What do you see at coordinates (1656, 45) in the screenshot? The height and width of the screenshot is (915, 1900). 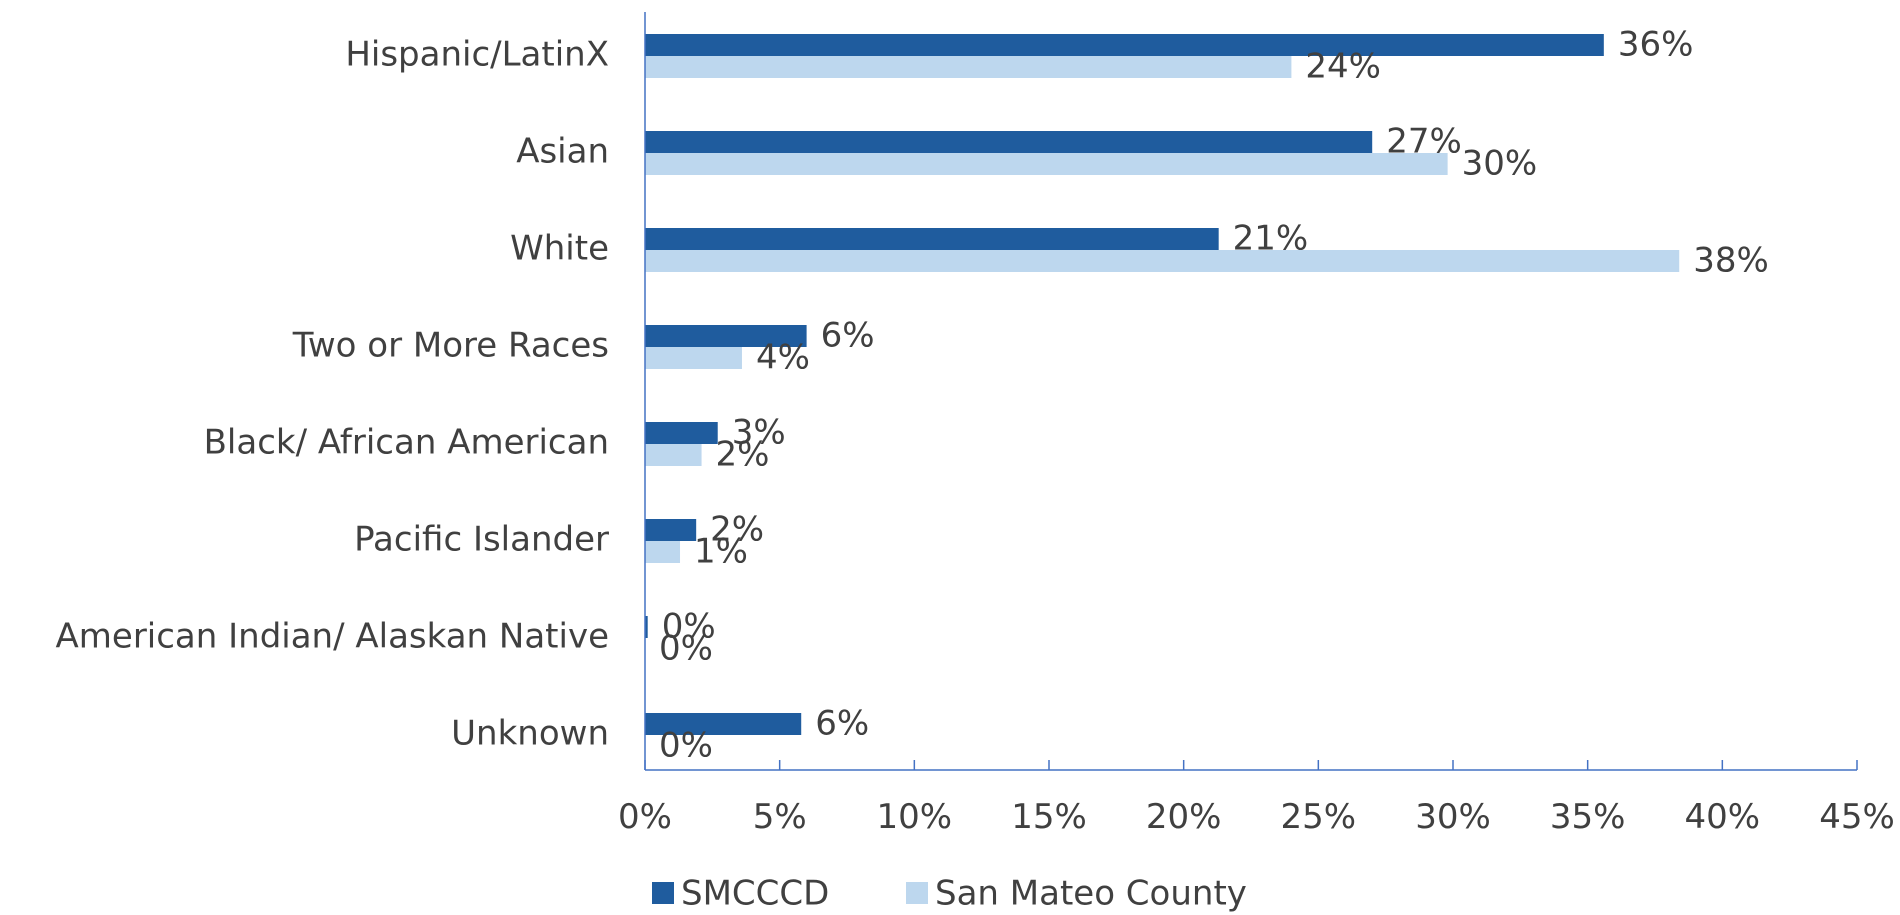 I see `data-label-smcccd: 36%` at bounding box center [1656, 45].